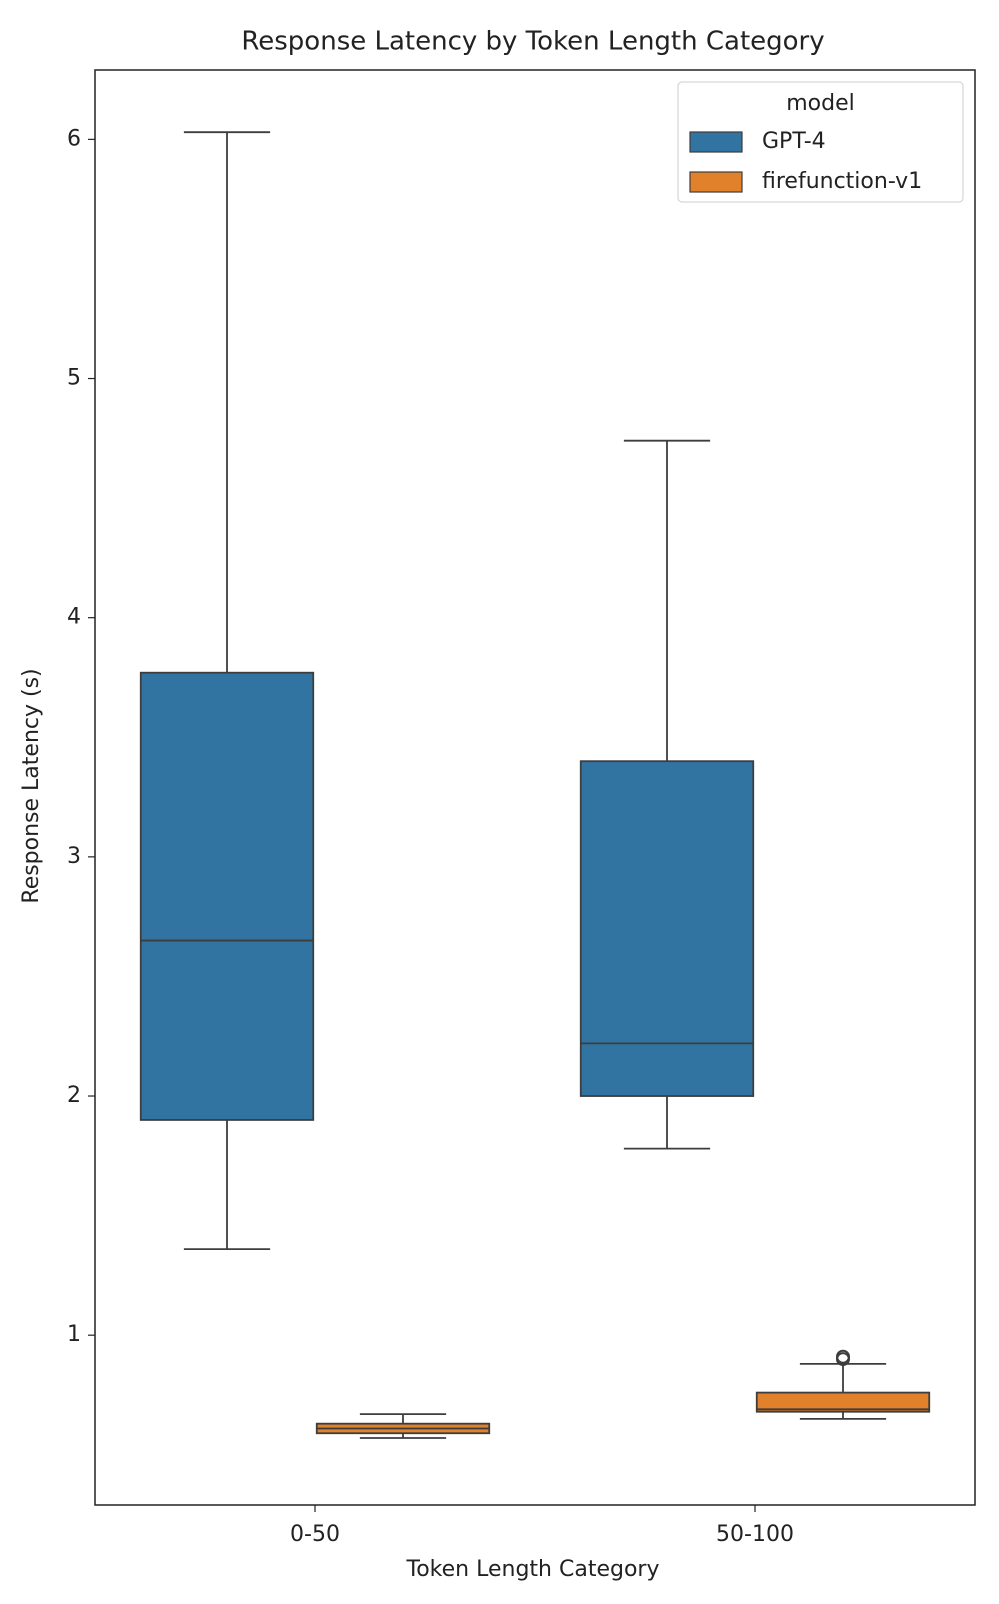 Image resolution: width=999 pixels, height=1604 pixels. Describe the element at coordinates (755, 1534) in the screenshot. I see `x-tick-label: 50-100` at that location.